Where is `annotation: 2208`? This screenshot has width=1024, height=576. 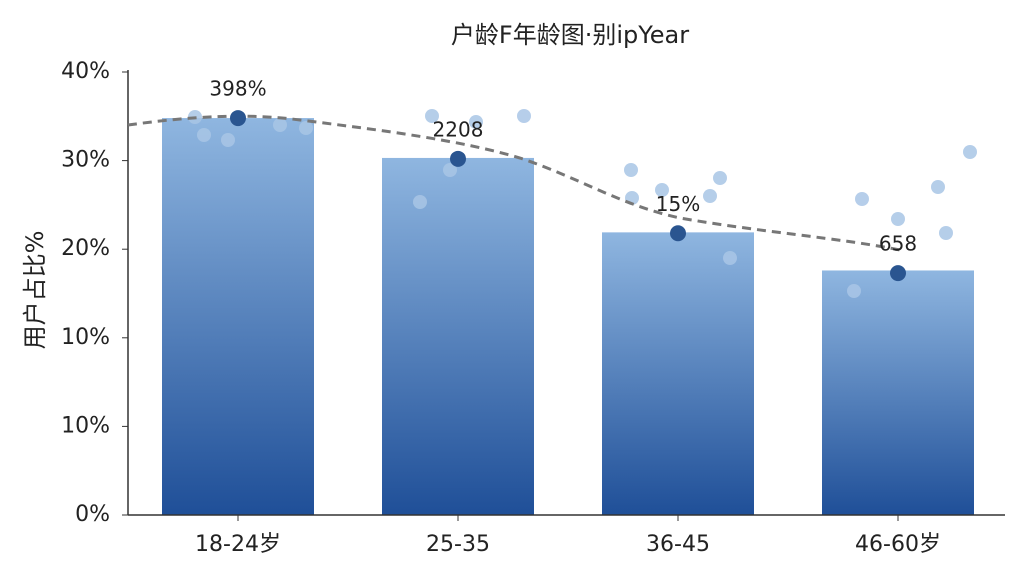 annotation: 2208 is located at coordinates (458, 129).